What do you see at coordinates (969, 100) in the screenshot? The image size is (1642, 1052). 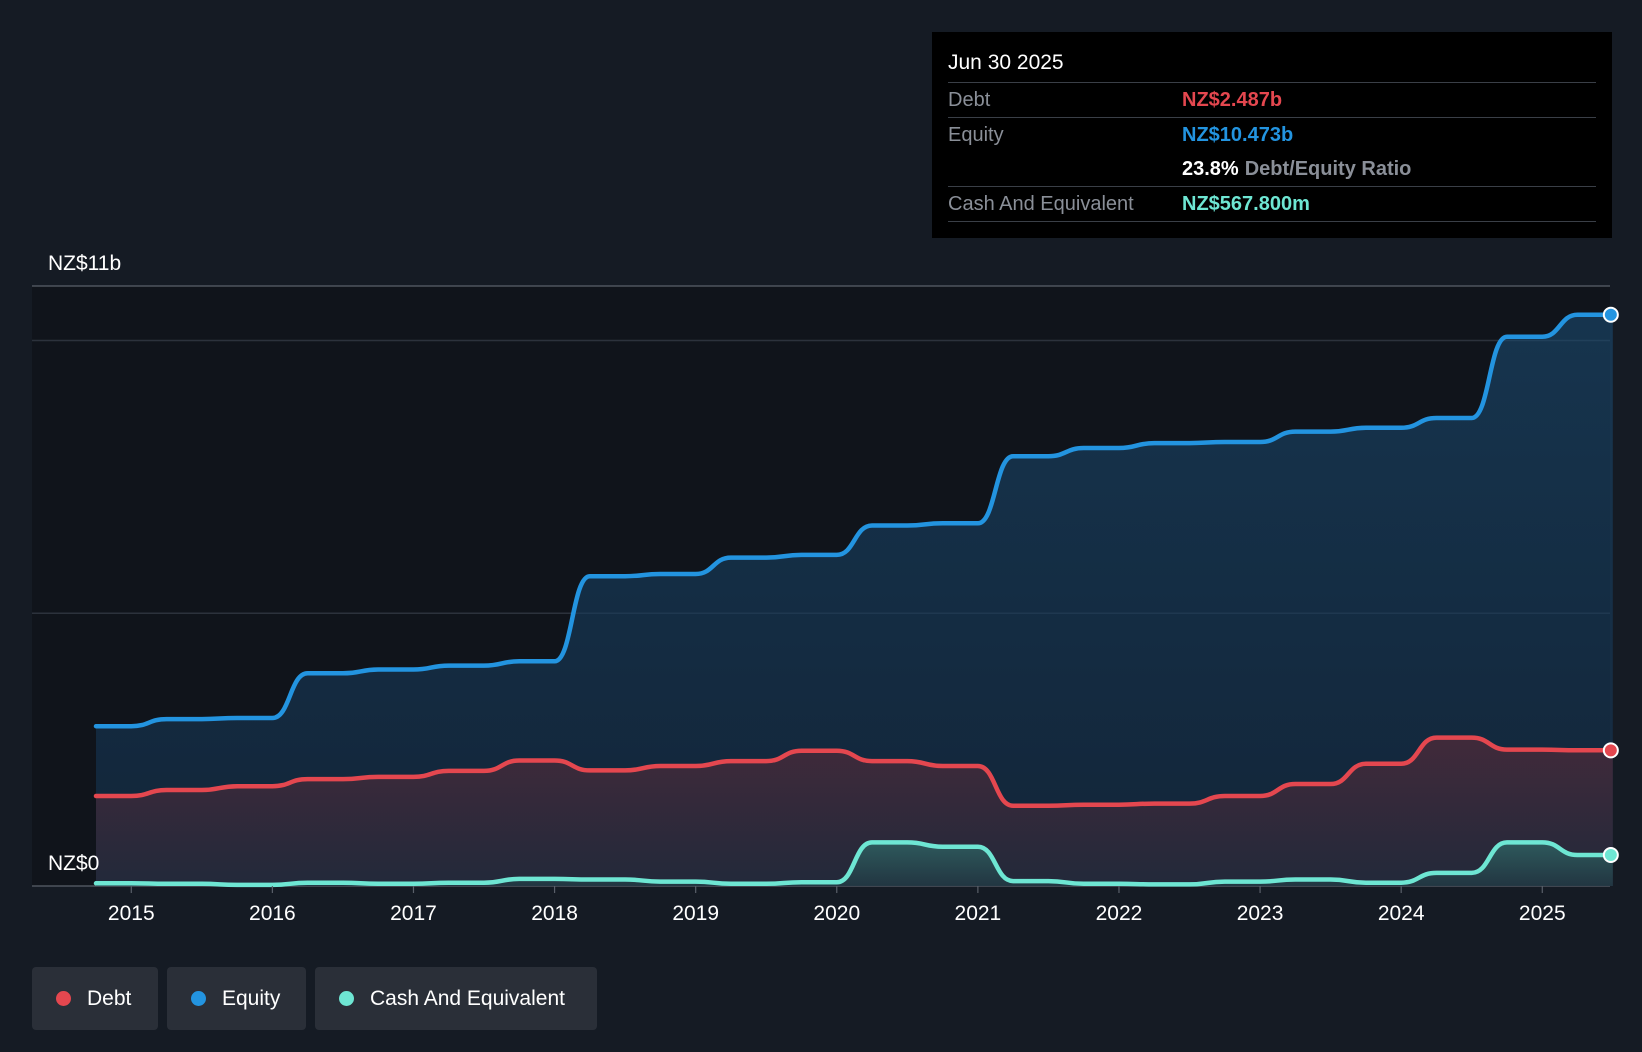 I see `tooltip-debt-label: Debt` at bounding box center [969, 100].